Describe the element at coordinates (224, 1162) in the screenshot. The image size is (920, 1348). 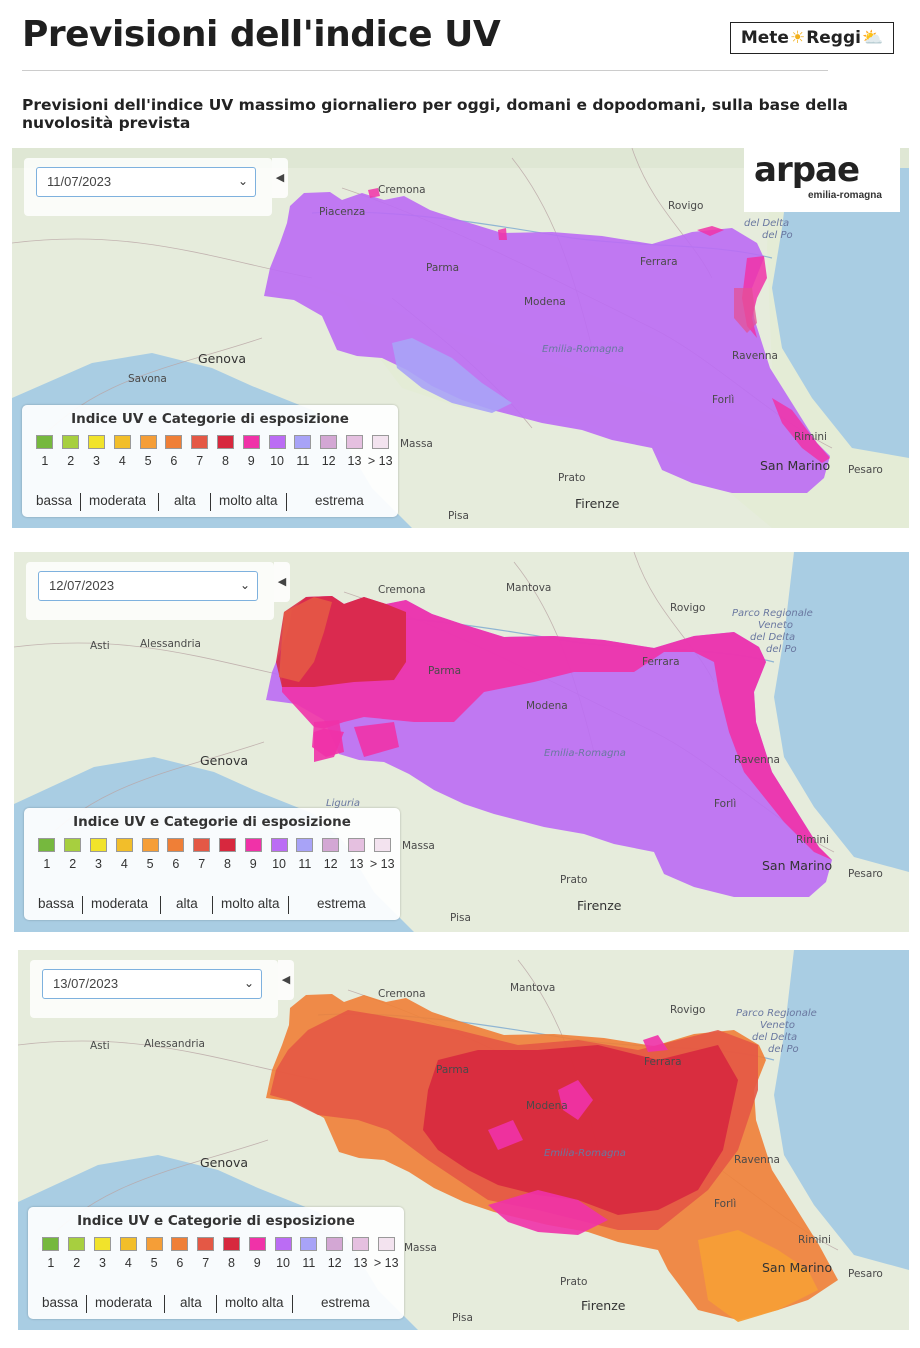
I see `label-genova: Genova` at that location.